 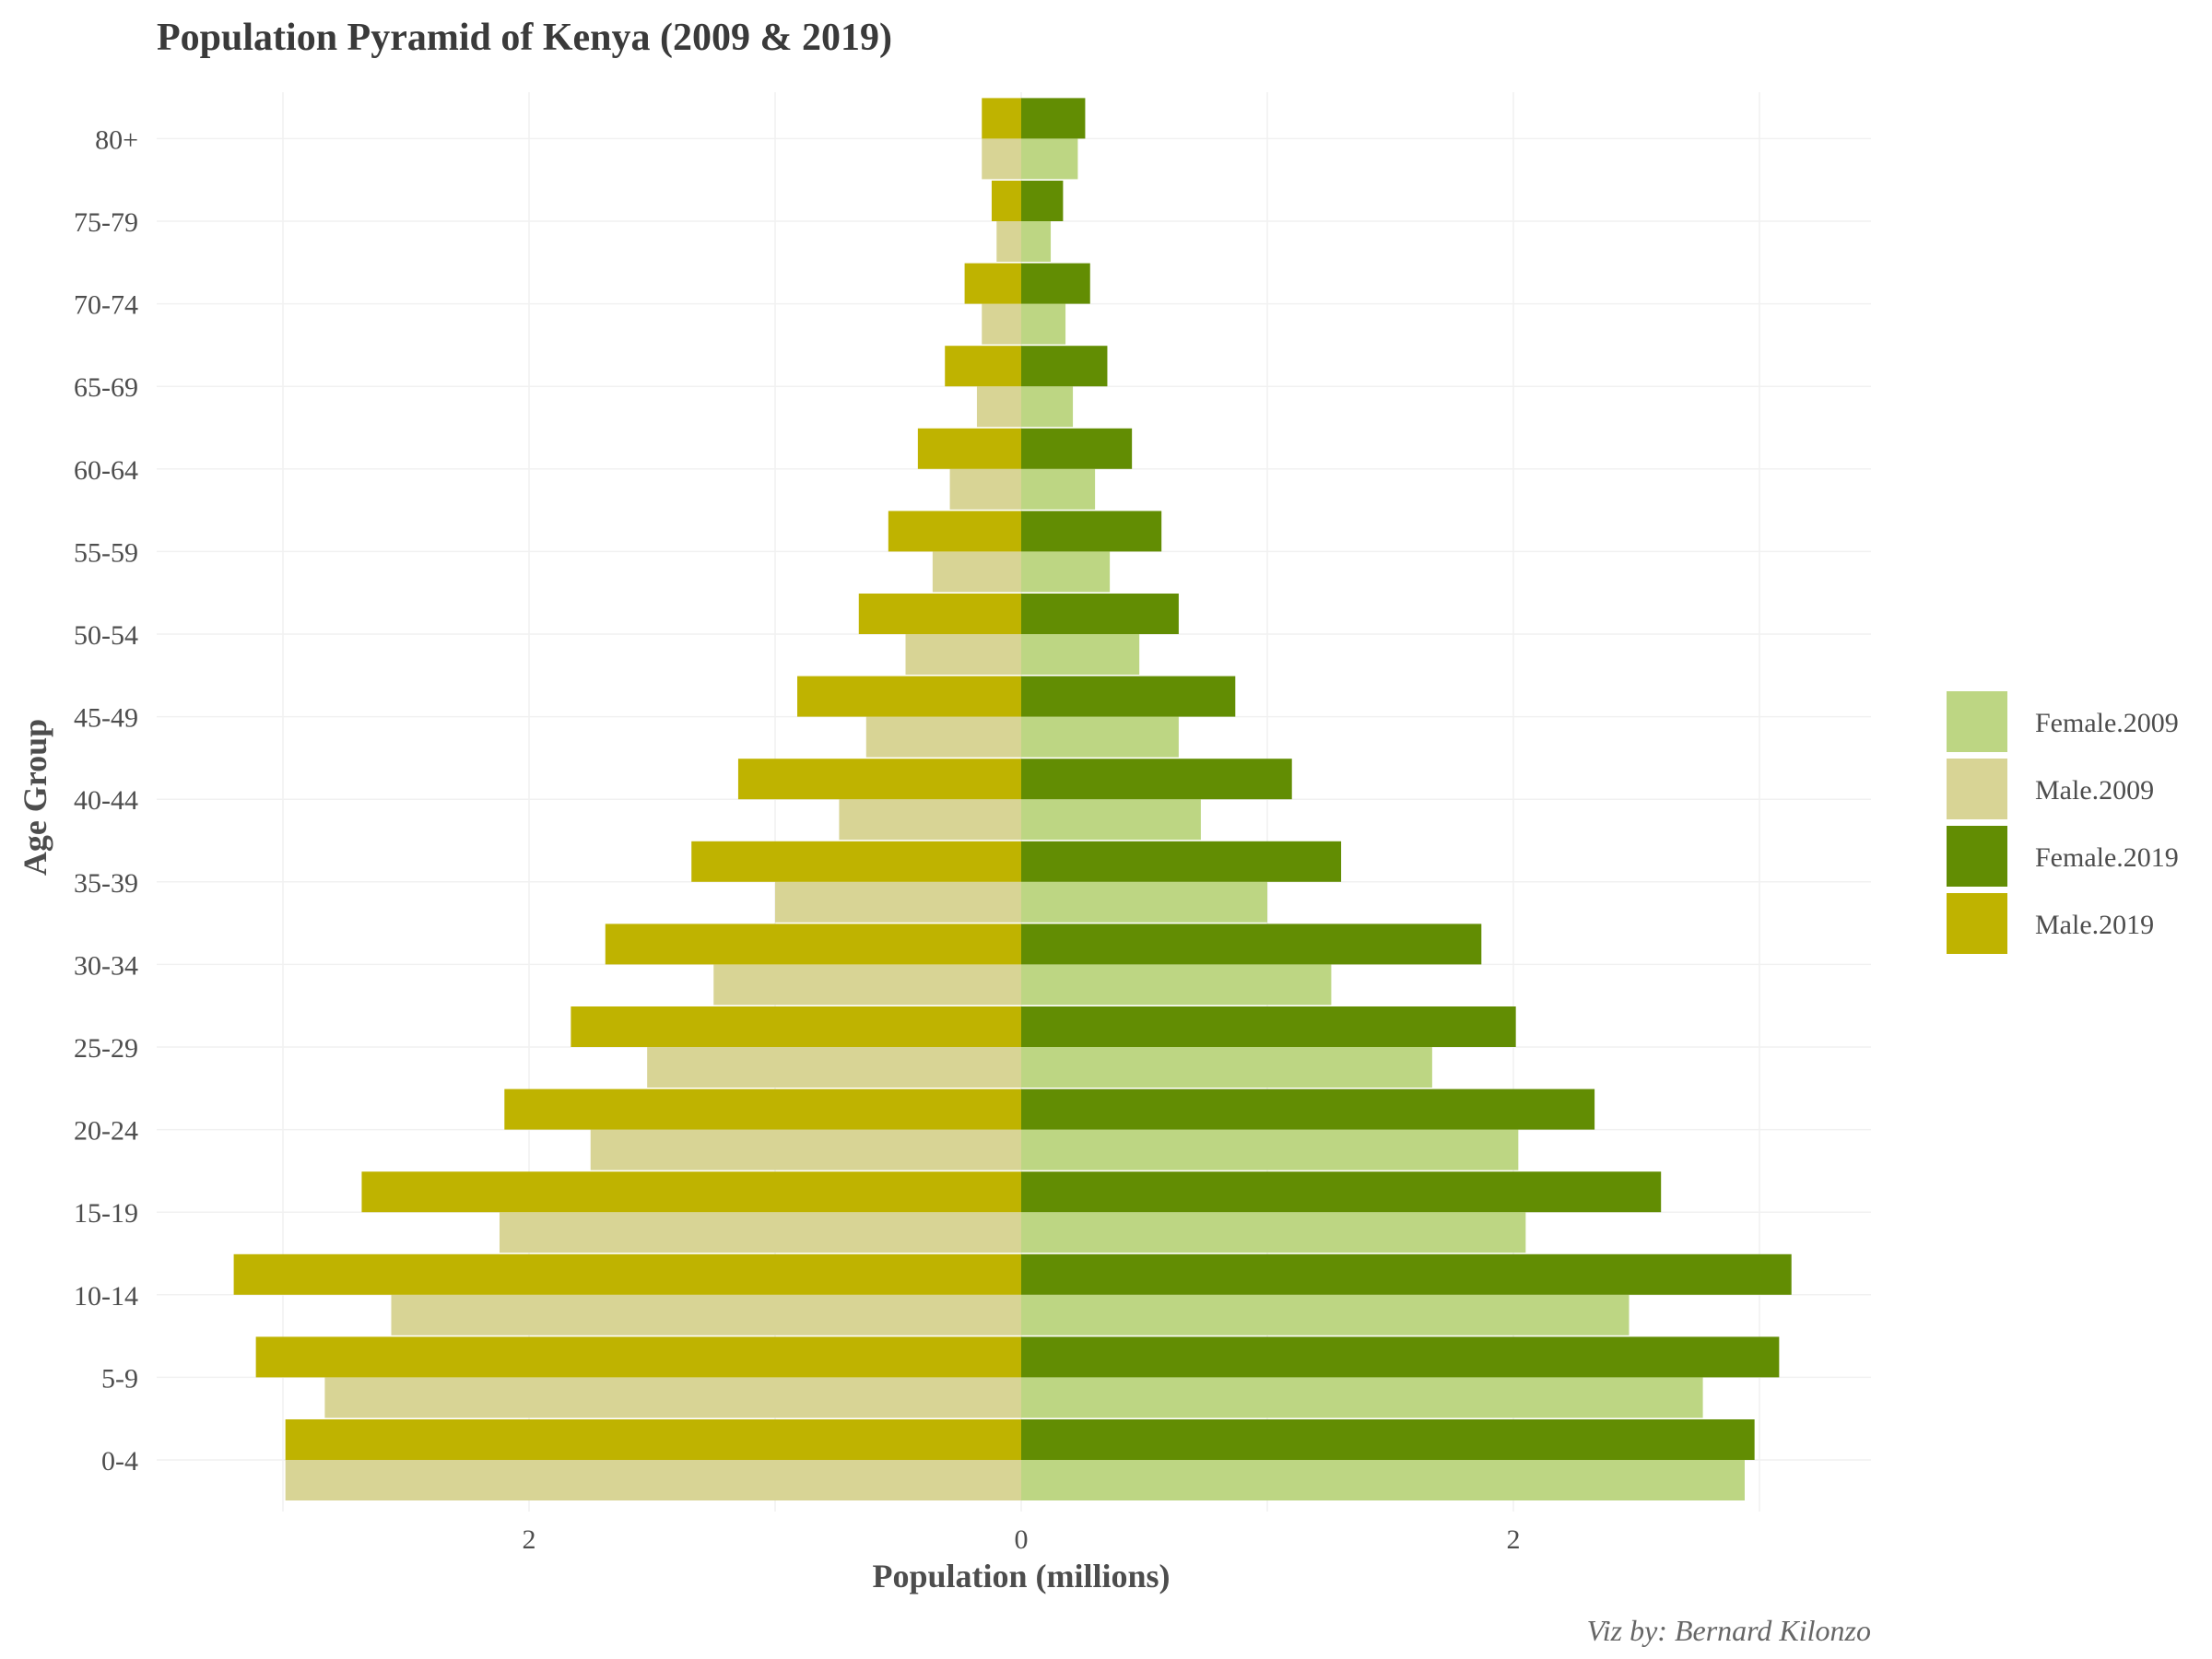 I want to click on bar-male-2009-80+, so click(x=1001, y=159).